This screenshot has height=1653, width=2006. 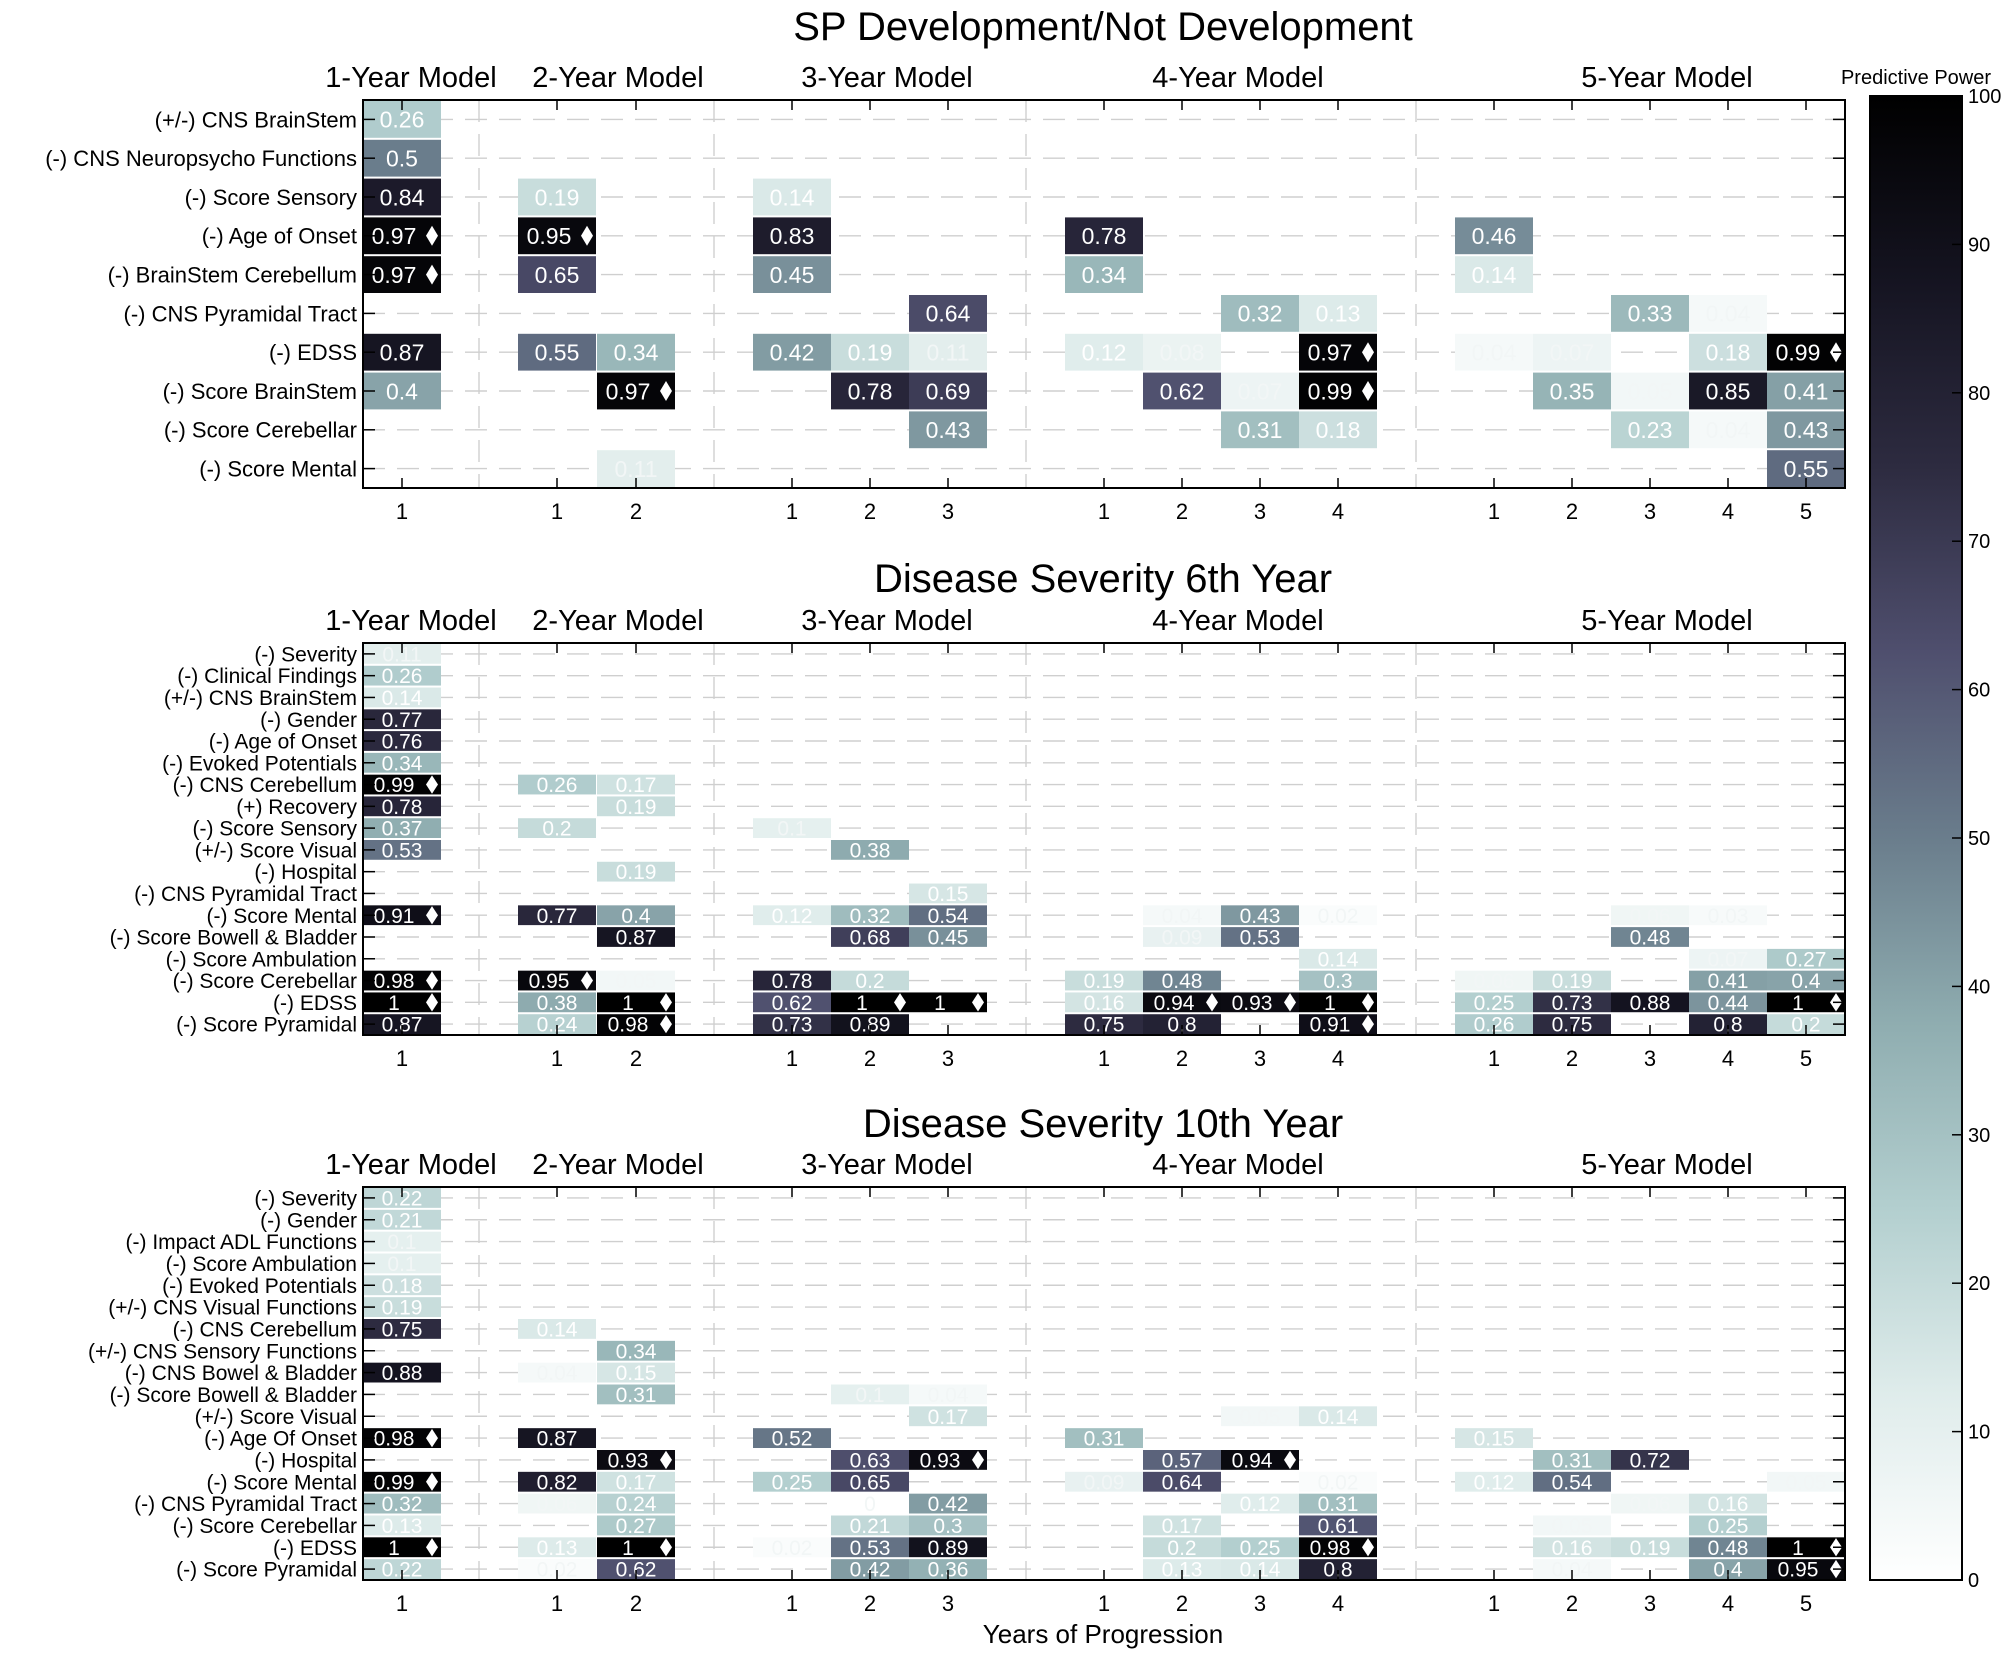 What do you see at coordinates (402, 120) in the screenshot?
I see `cell-value-label: 0.26` at bounding box center [402, 120].